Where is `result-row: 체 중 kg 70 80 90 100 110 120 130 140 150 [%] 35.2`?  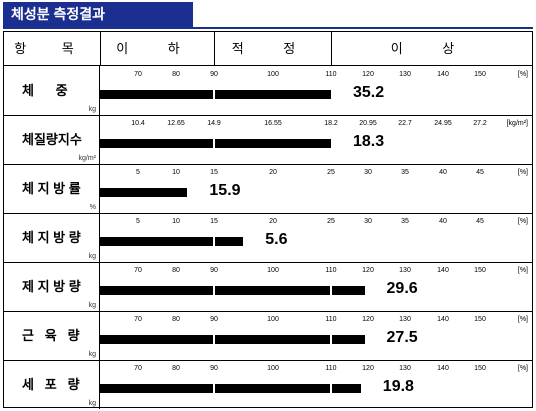 result-row: 체 중 kg 70 80 90 100 110 120 130 140 150 [%] 35.2 is located at coordinates (268, 91).